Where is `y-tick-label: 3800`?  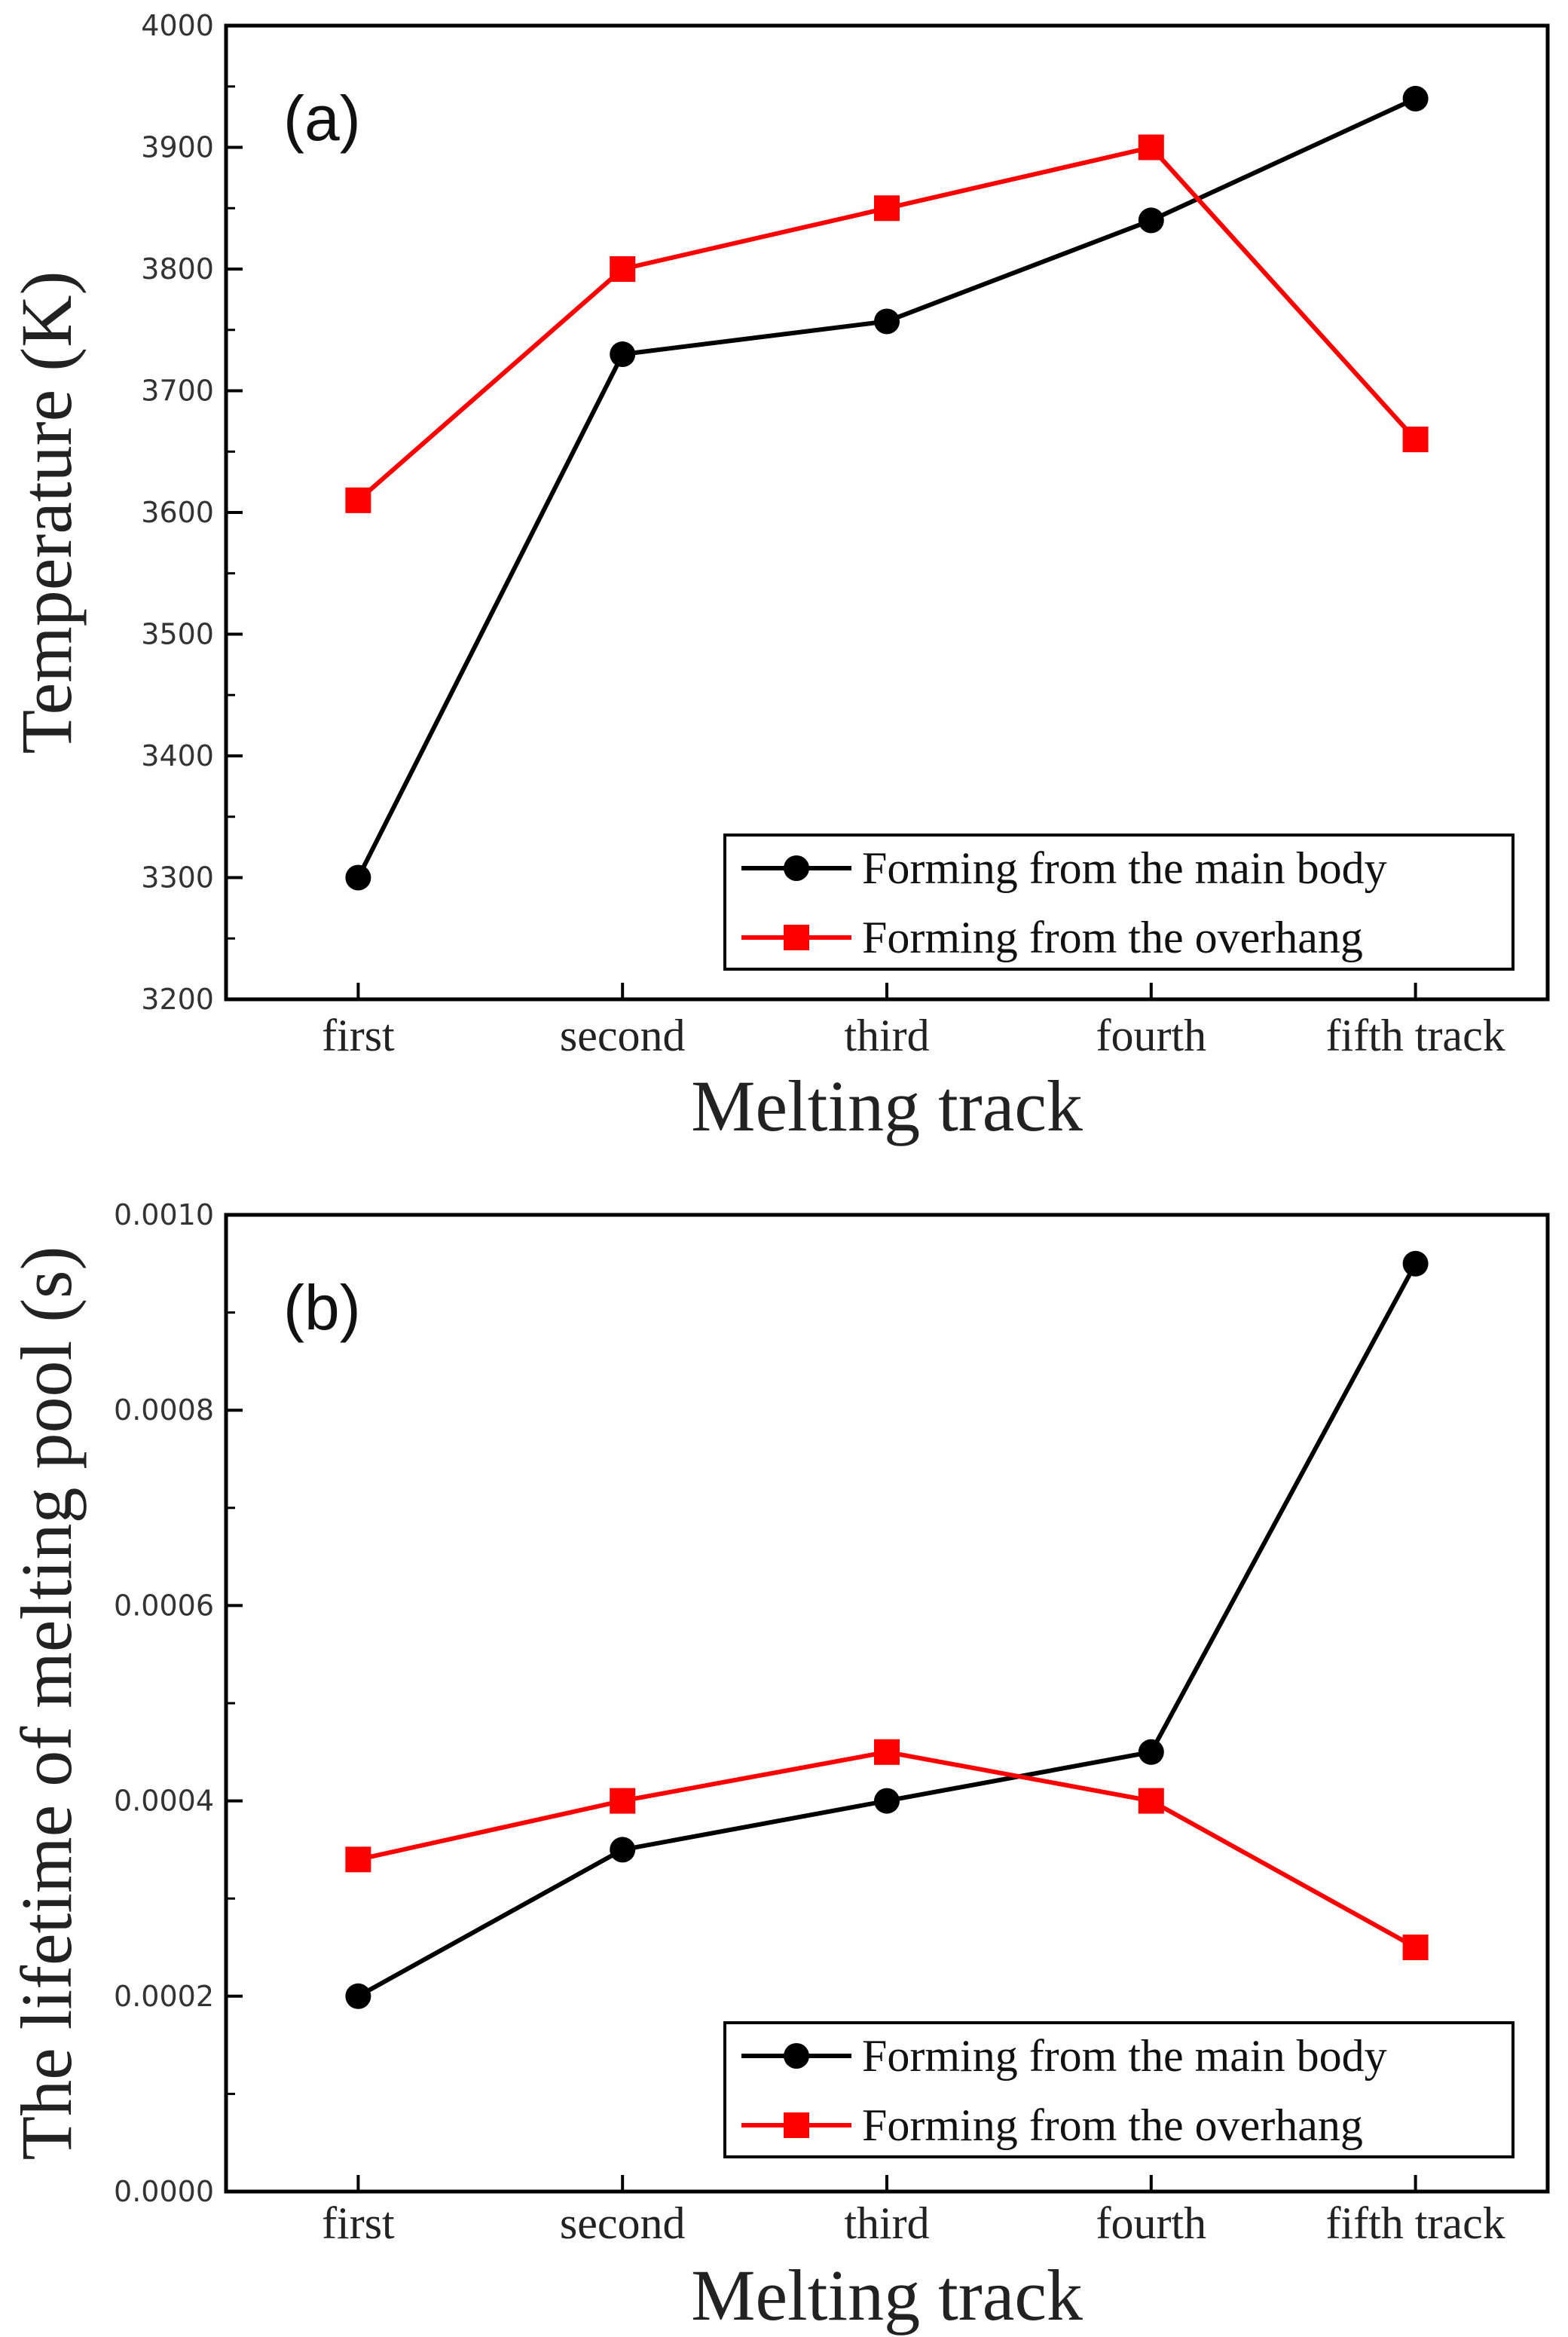 y-tick-label: 3800 is located at coordinates (177, 269).